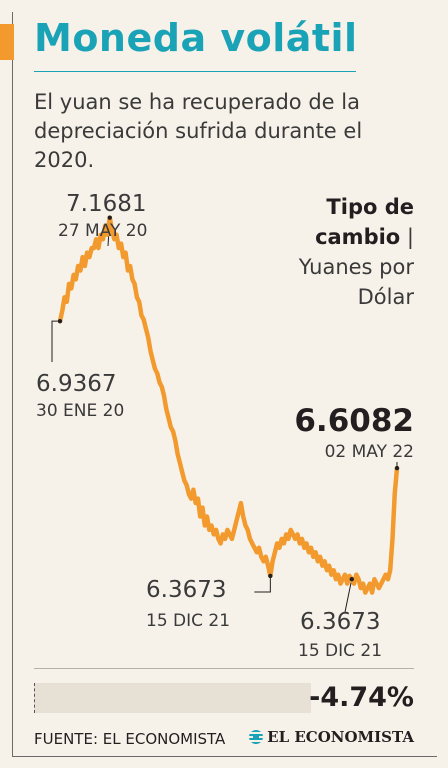  I want to click on logo-icon, so click(256, 737).